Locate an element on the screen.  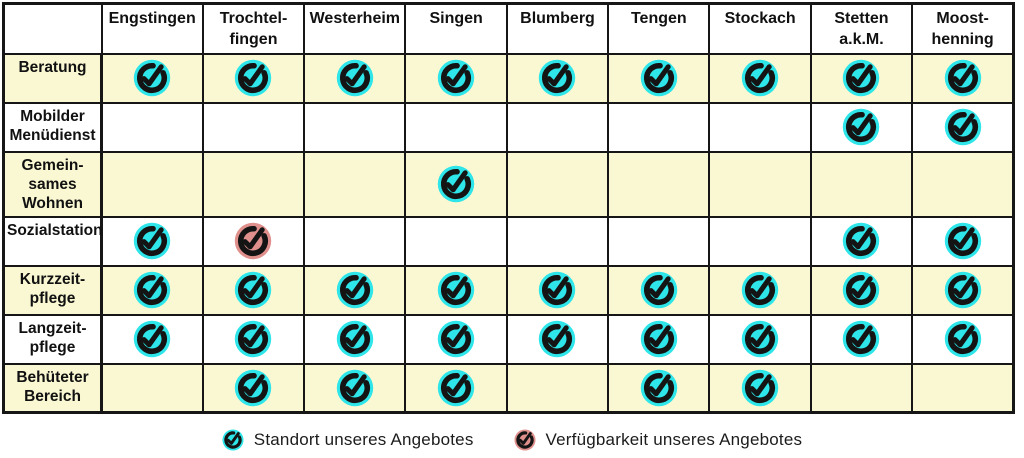
legend-item-verfuegbarkeit: Verfügbarkeit unseres Angebotes is located at coordinates (658, 440).